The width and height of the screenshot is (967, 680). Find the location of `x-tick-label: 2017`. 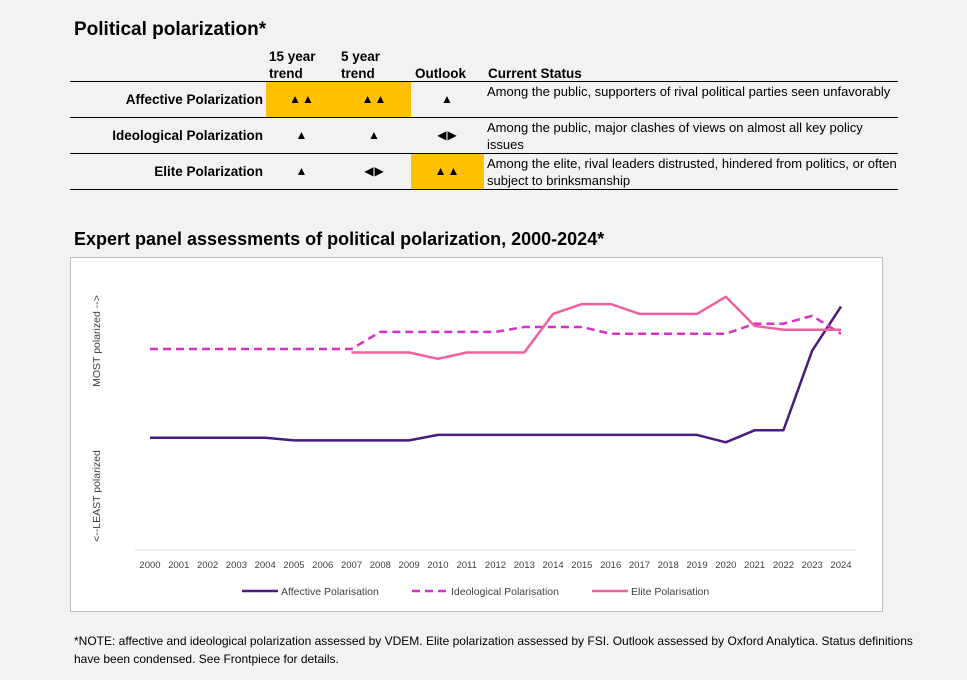

x-tick-label: 2017 is located at coordinates (639, 565).